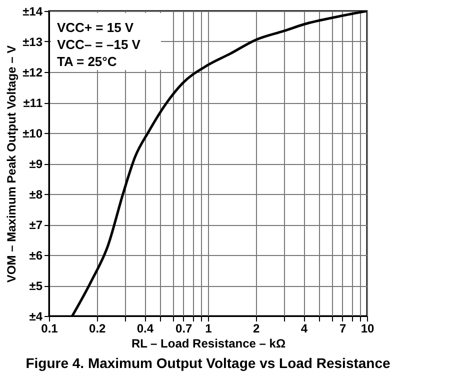 This screenshot has width=462, height=392. I want to click on x-tick-label: 0.7, so click(184, 329).